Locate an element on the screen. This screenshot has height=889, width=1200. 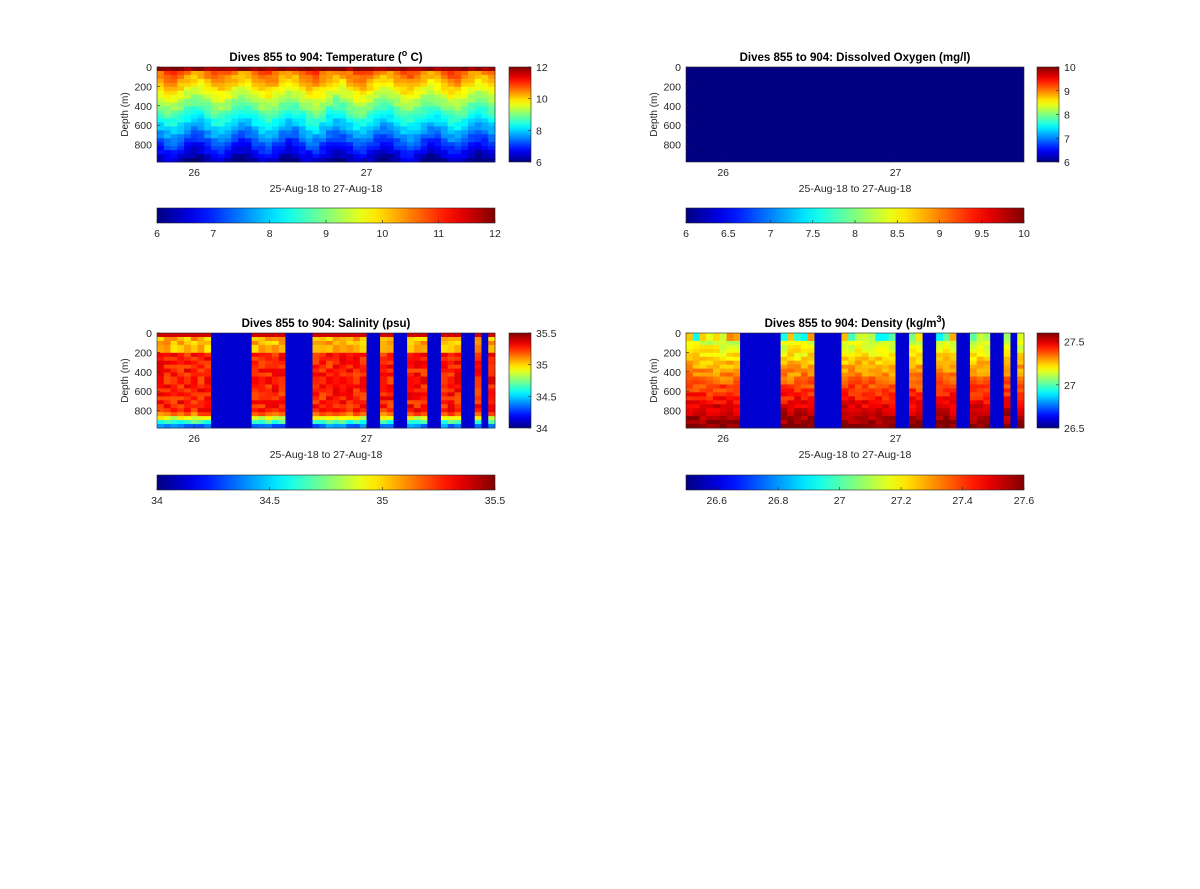
plot-frame is located at coordinates (855, 114).